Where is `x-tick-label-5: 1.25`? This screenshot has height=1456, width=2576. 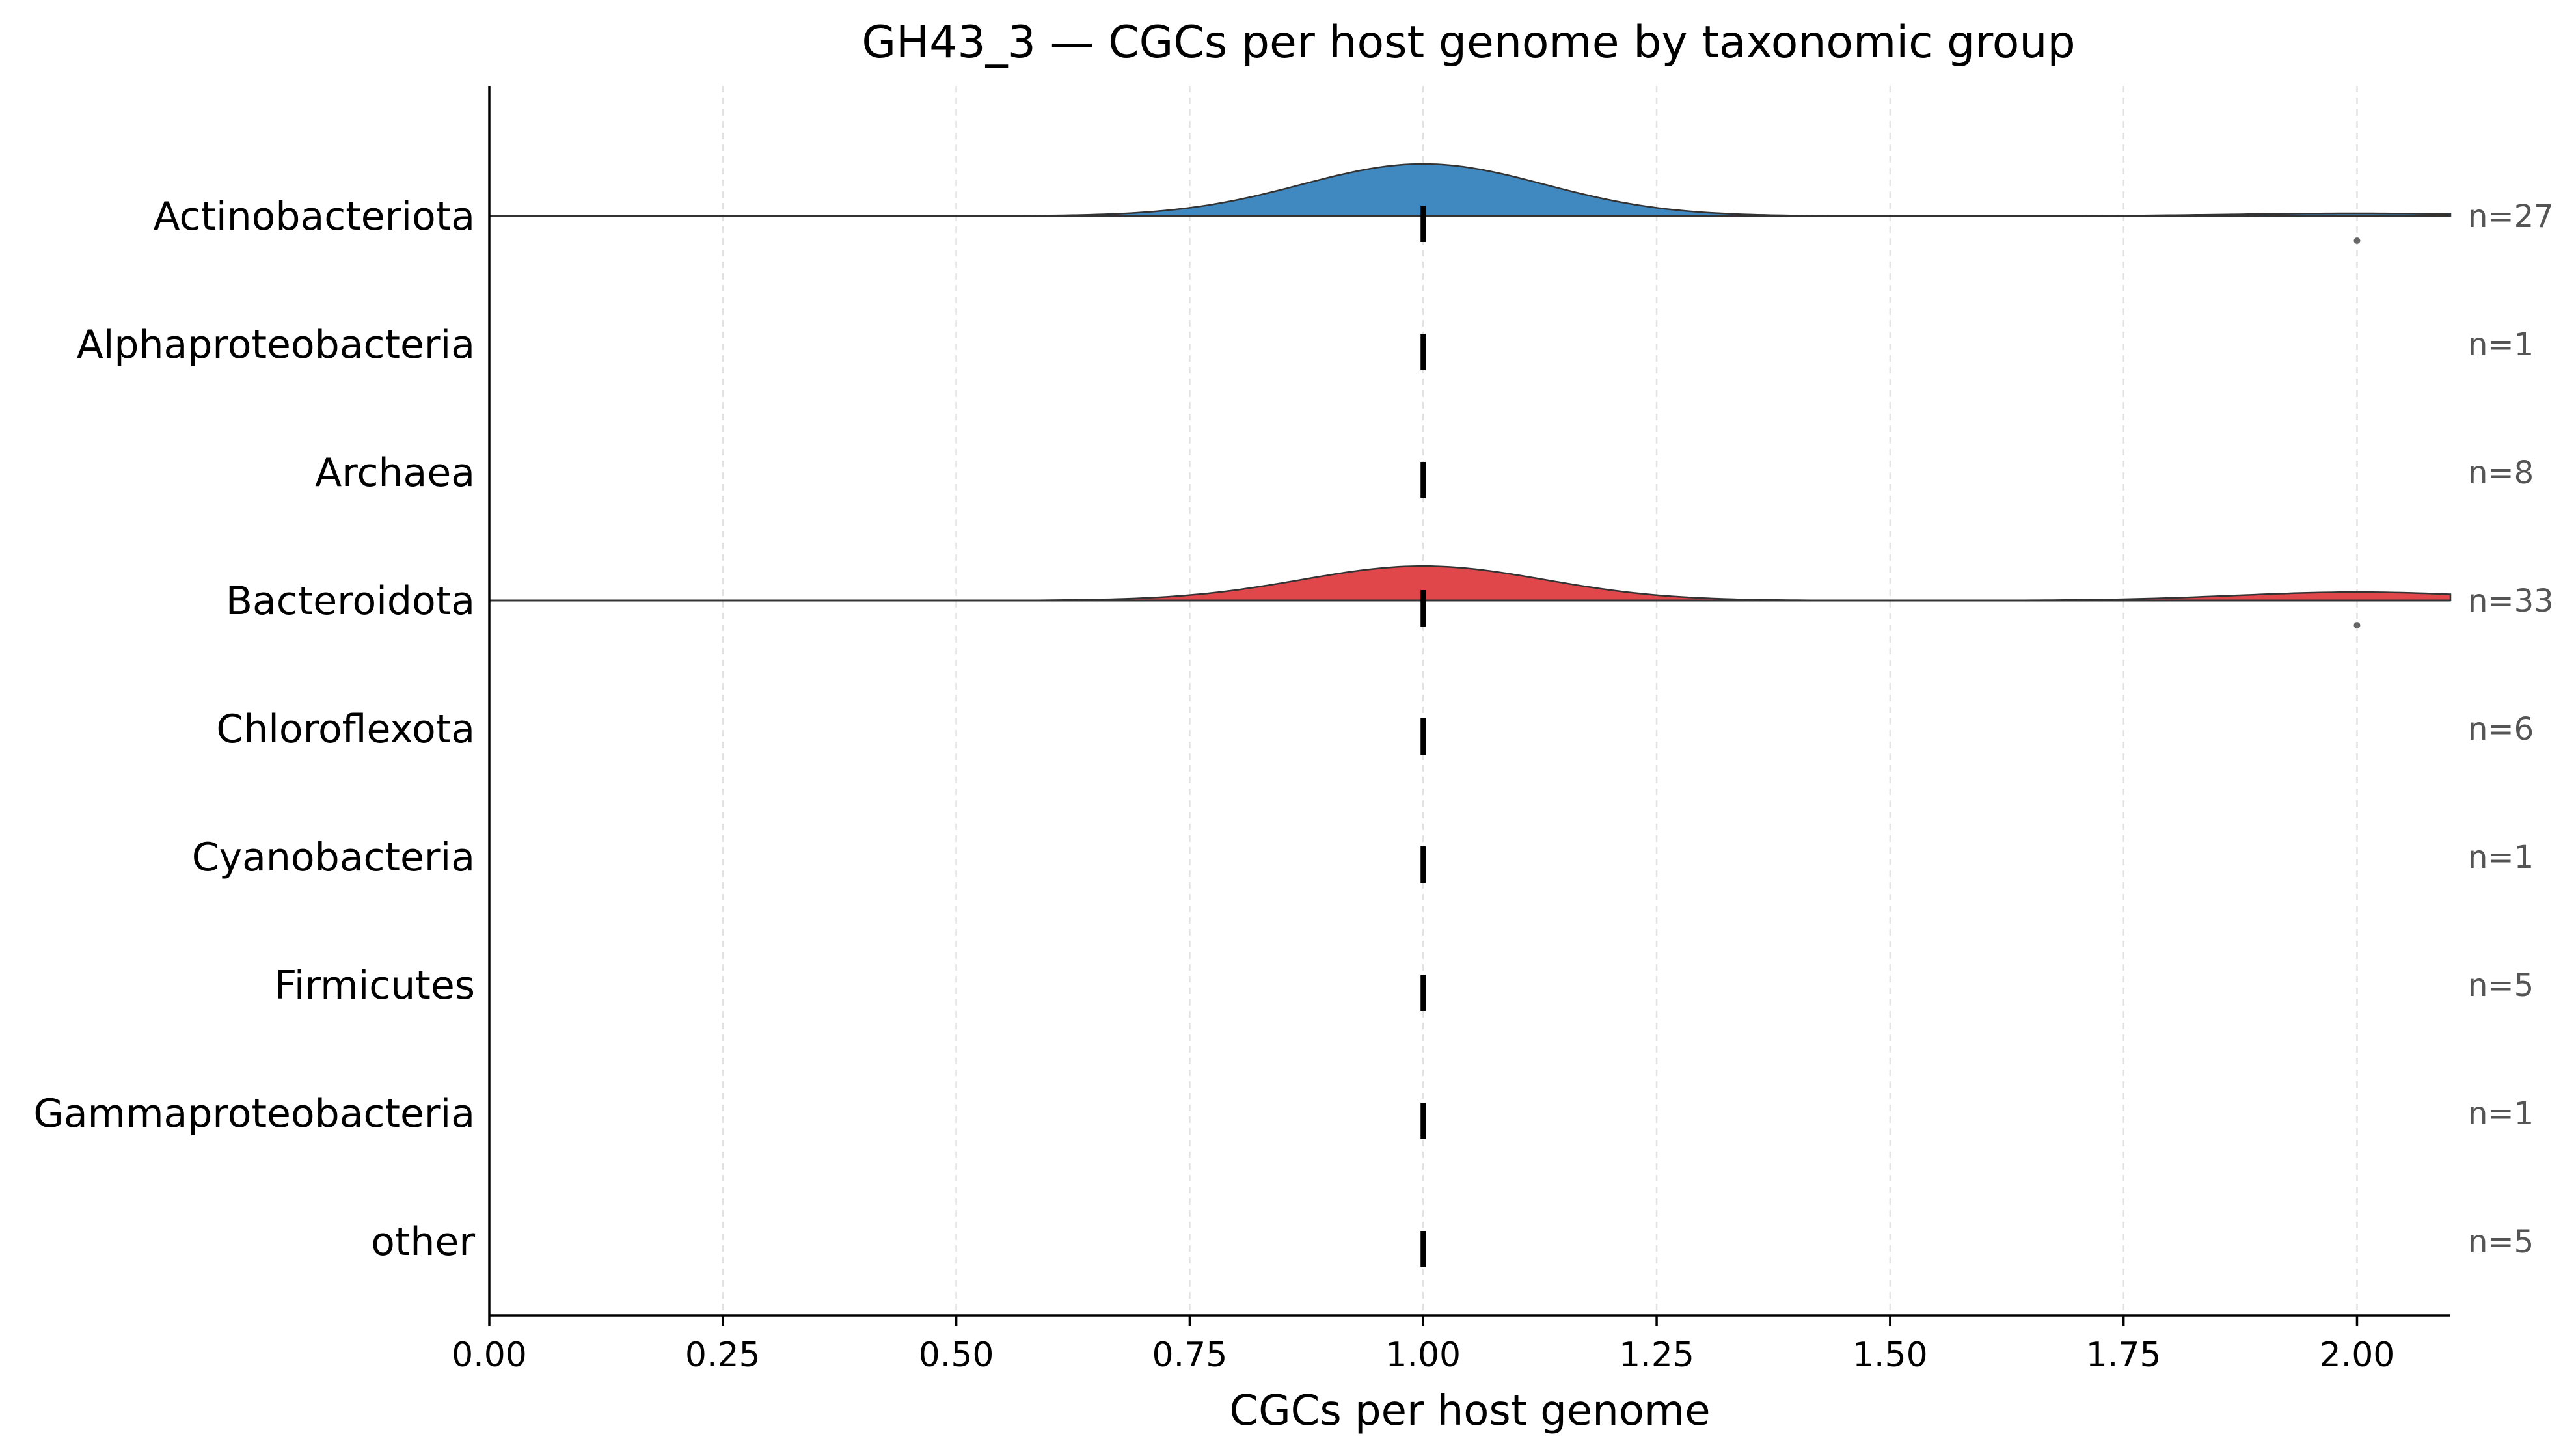 x-tick-label-5: 1.25 is located at coordinates (1656, 1355).